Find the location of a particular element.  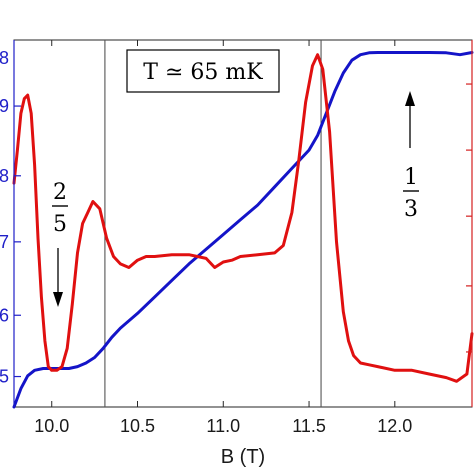

y-tick-label: 6 is located at coordinates (4, 315).